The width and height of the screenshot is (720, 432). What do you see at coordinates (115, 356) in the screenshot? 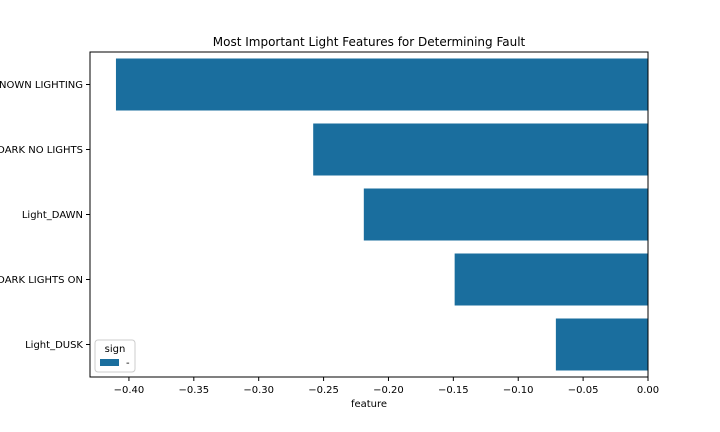
I see `legend: sign -` at bounding box center [115, 356].